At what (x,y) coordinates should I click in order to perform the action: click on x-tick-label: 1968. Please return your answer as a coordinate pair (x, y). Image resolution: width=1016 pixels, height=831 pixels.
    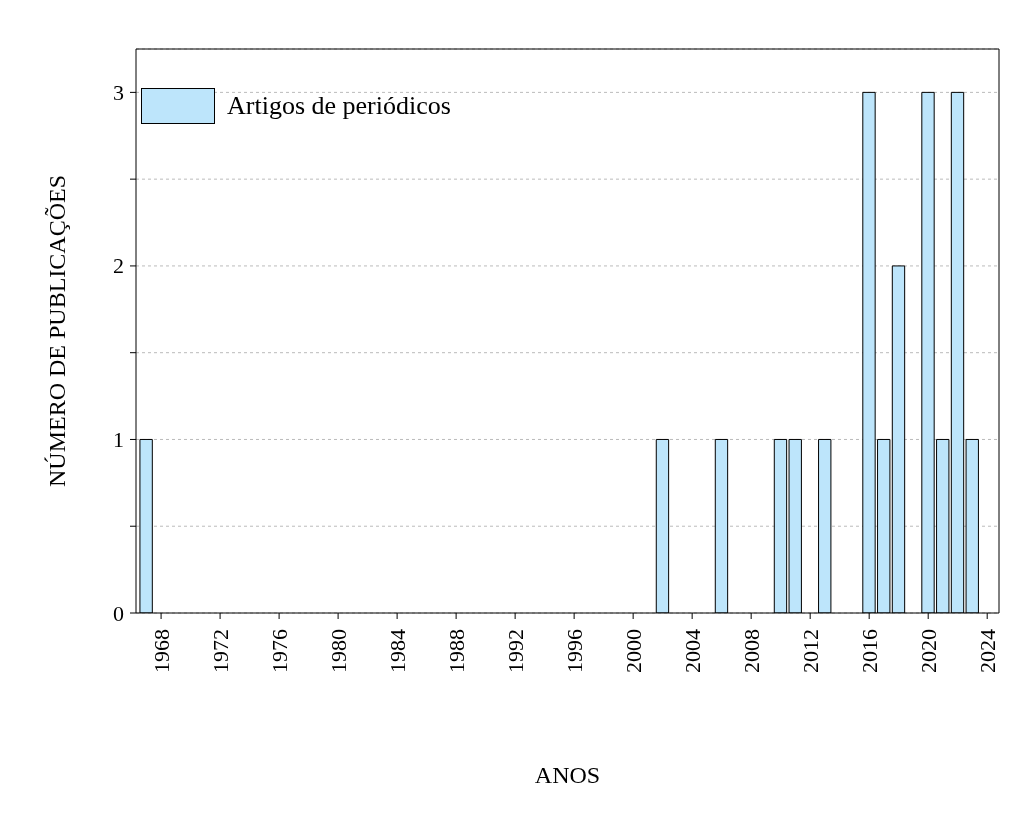
    Looking at the image, I should click on (161, 651).